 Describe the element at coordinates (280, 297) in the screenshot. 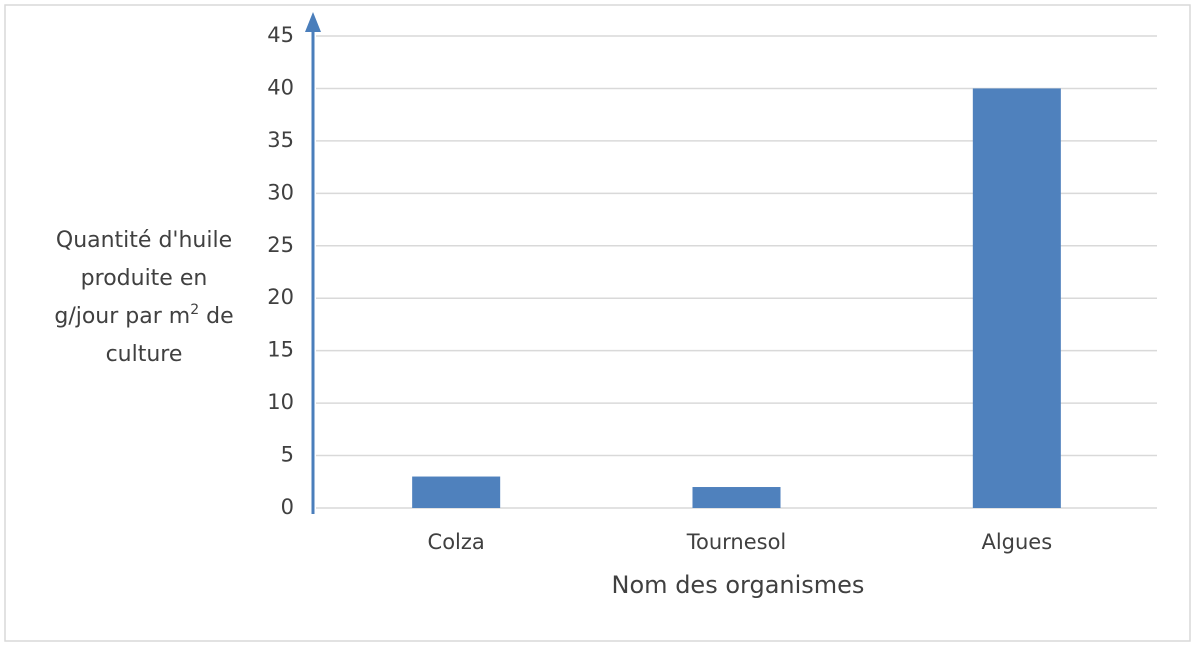

I see `y-tick-label: 20` at that location.